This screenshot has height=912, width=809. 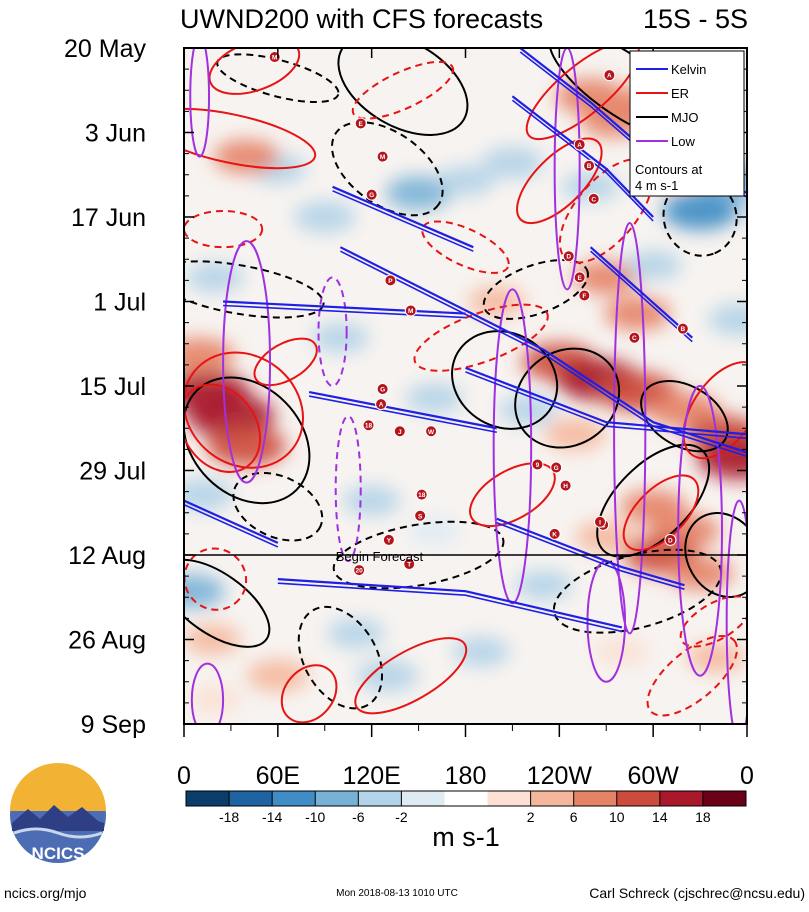 I want to click on storm-marker-label-15: G, so click(x=382, y=390).